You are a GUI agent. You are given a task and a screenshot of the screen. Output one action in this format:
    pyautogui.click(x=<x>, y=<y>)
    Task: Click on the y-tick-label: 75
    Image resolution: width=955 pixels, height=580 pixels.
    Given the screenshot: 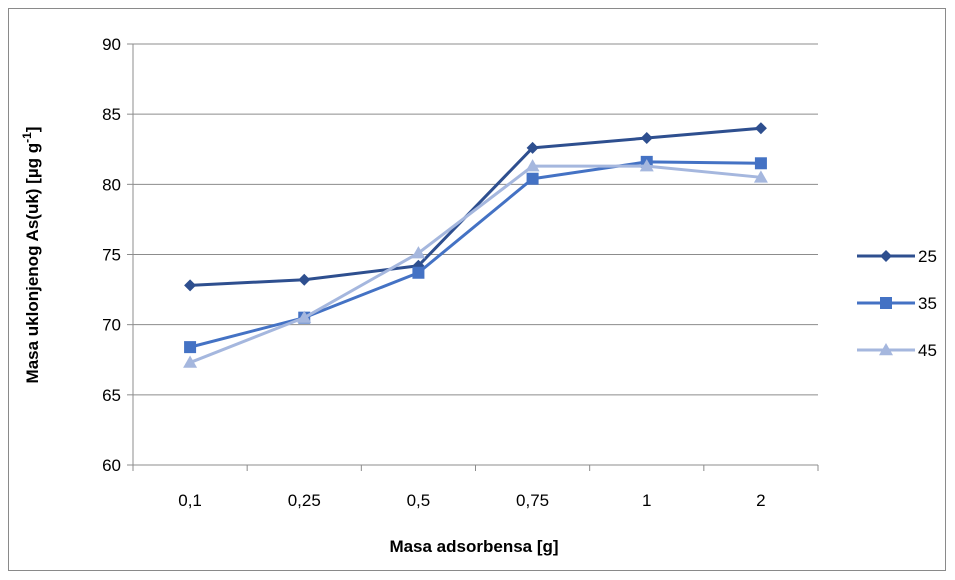 What is the action you would take?
    pyautogui.click(x=111, y=255)
    